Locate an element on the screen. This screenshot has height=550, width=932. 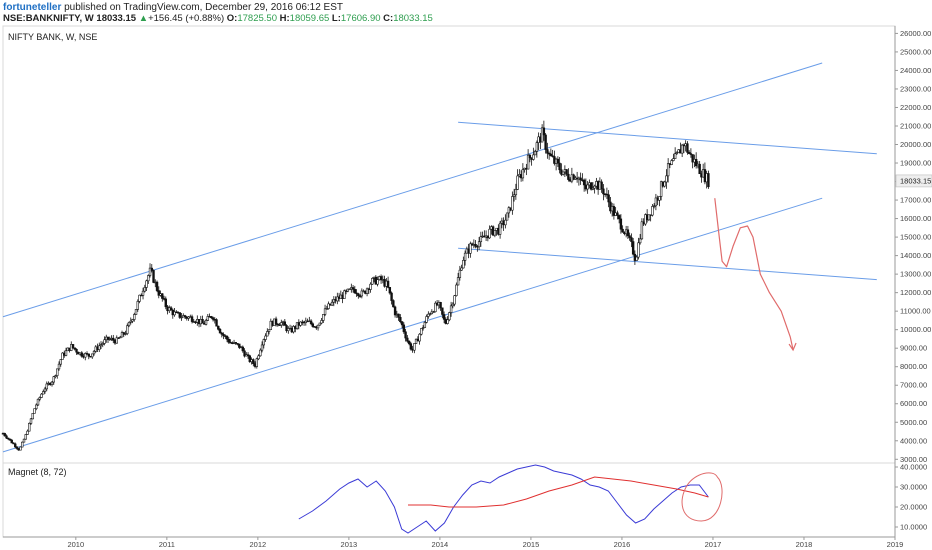
last-price-marker: 18033.15 is located at coordinates (913, 181).